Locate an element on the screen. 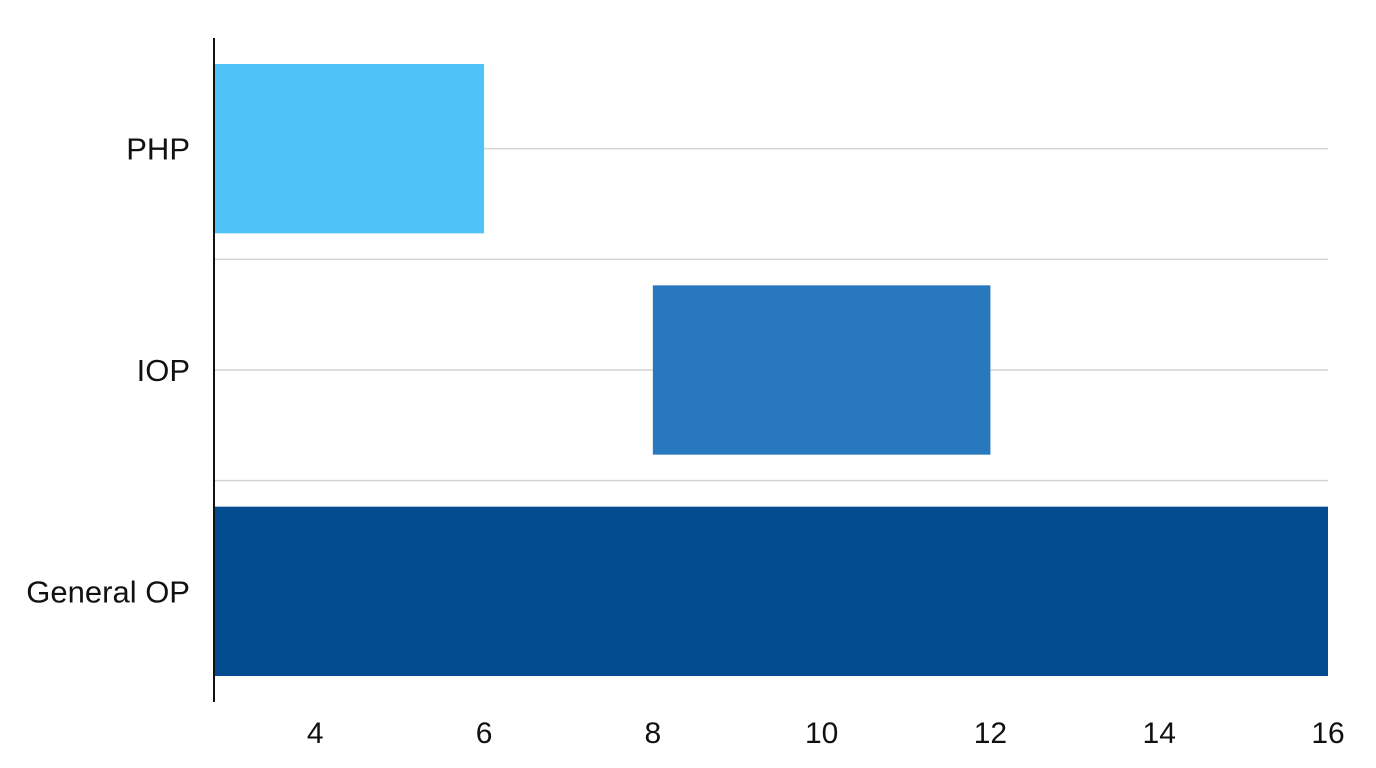  bar-iop is located at coordinates (821, 370).